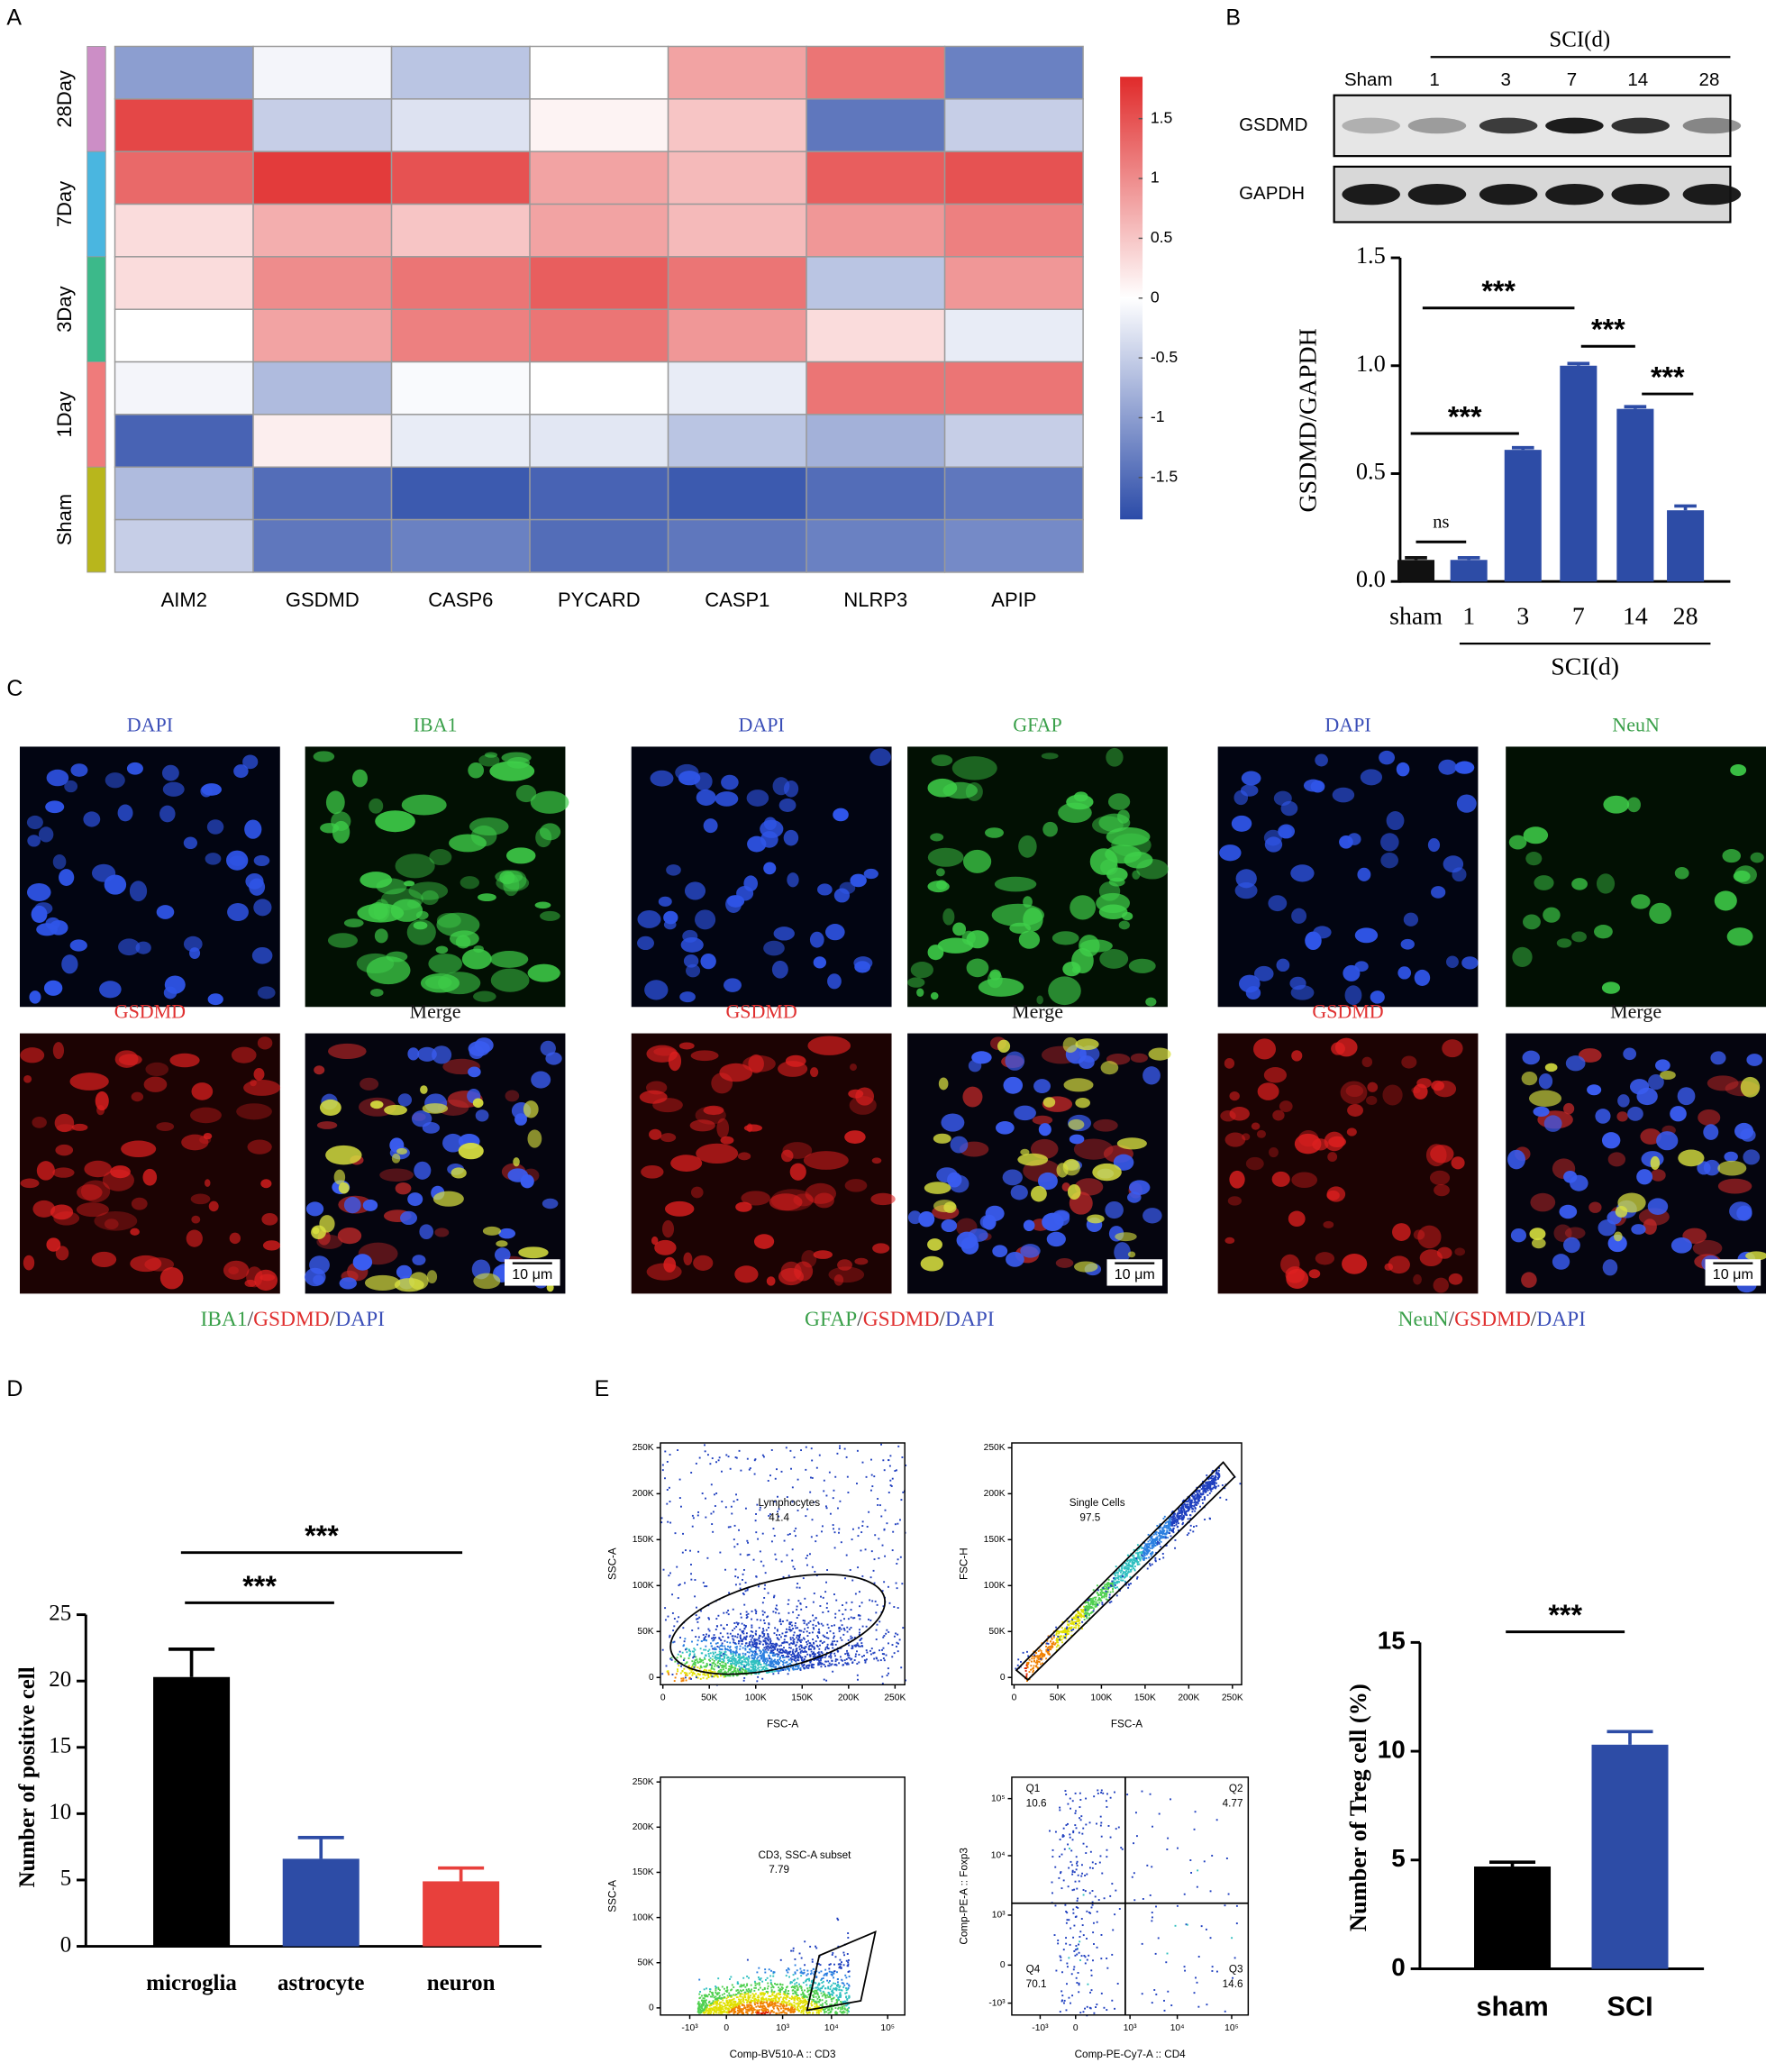 The height and width of the screenshot is (2072, 1766). Describe the element at coordinates (995, 1494) in the screenshot. I see `y-tick-label: 200K` at that location.